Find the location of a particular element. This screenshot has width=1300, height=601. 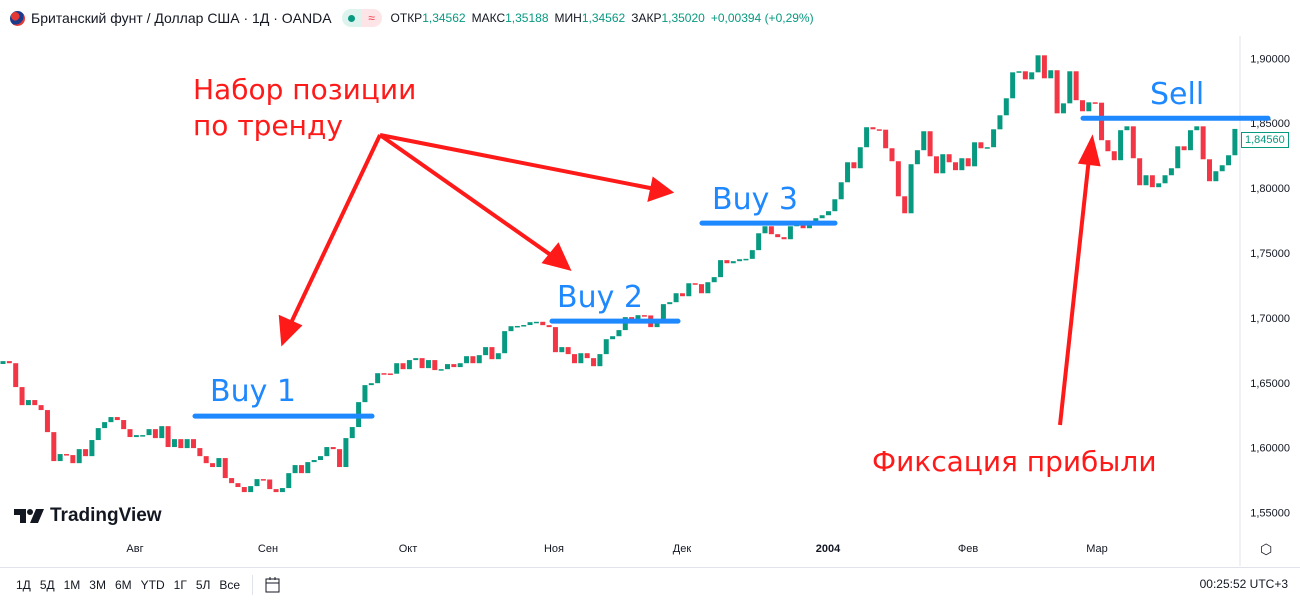

x-tick: Сен is located at coordinates (268, 549).